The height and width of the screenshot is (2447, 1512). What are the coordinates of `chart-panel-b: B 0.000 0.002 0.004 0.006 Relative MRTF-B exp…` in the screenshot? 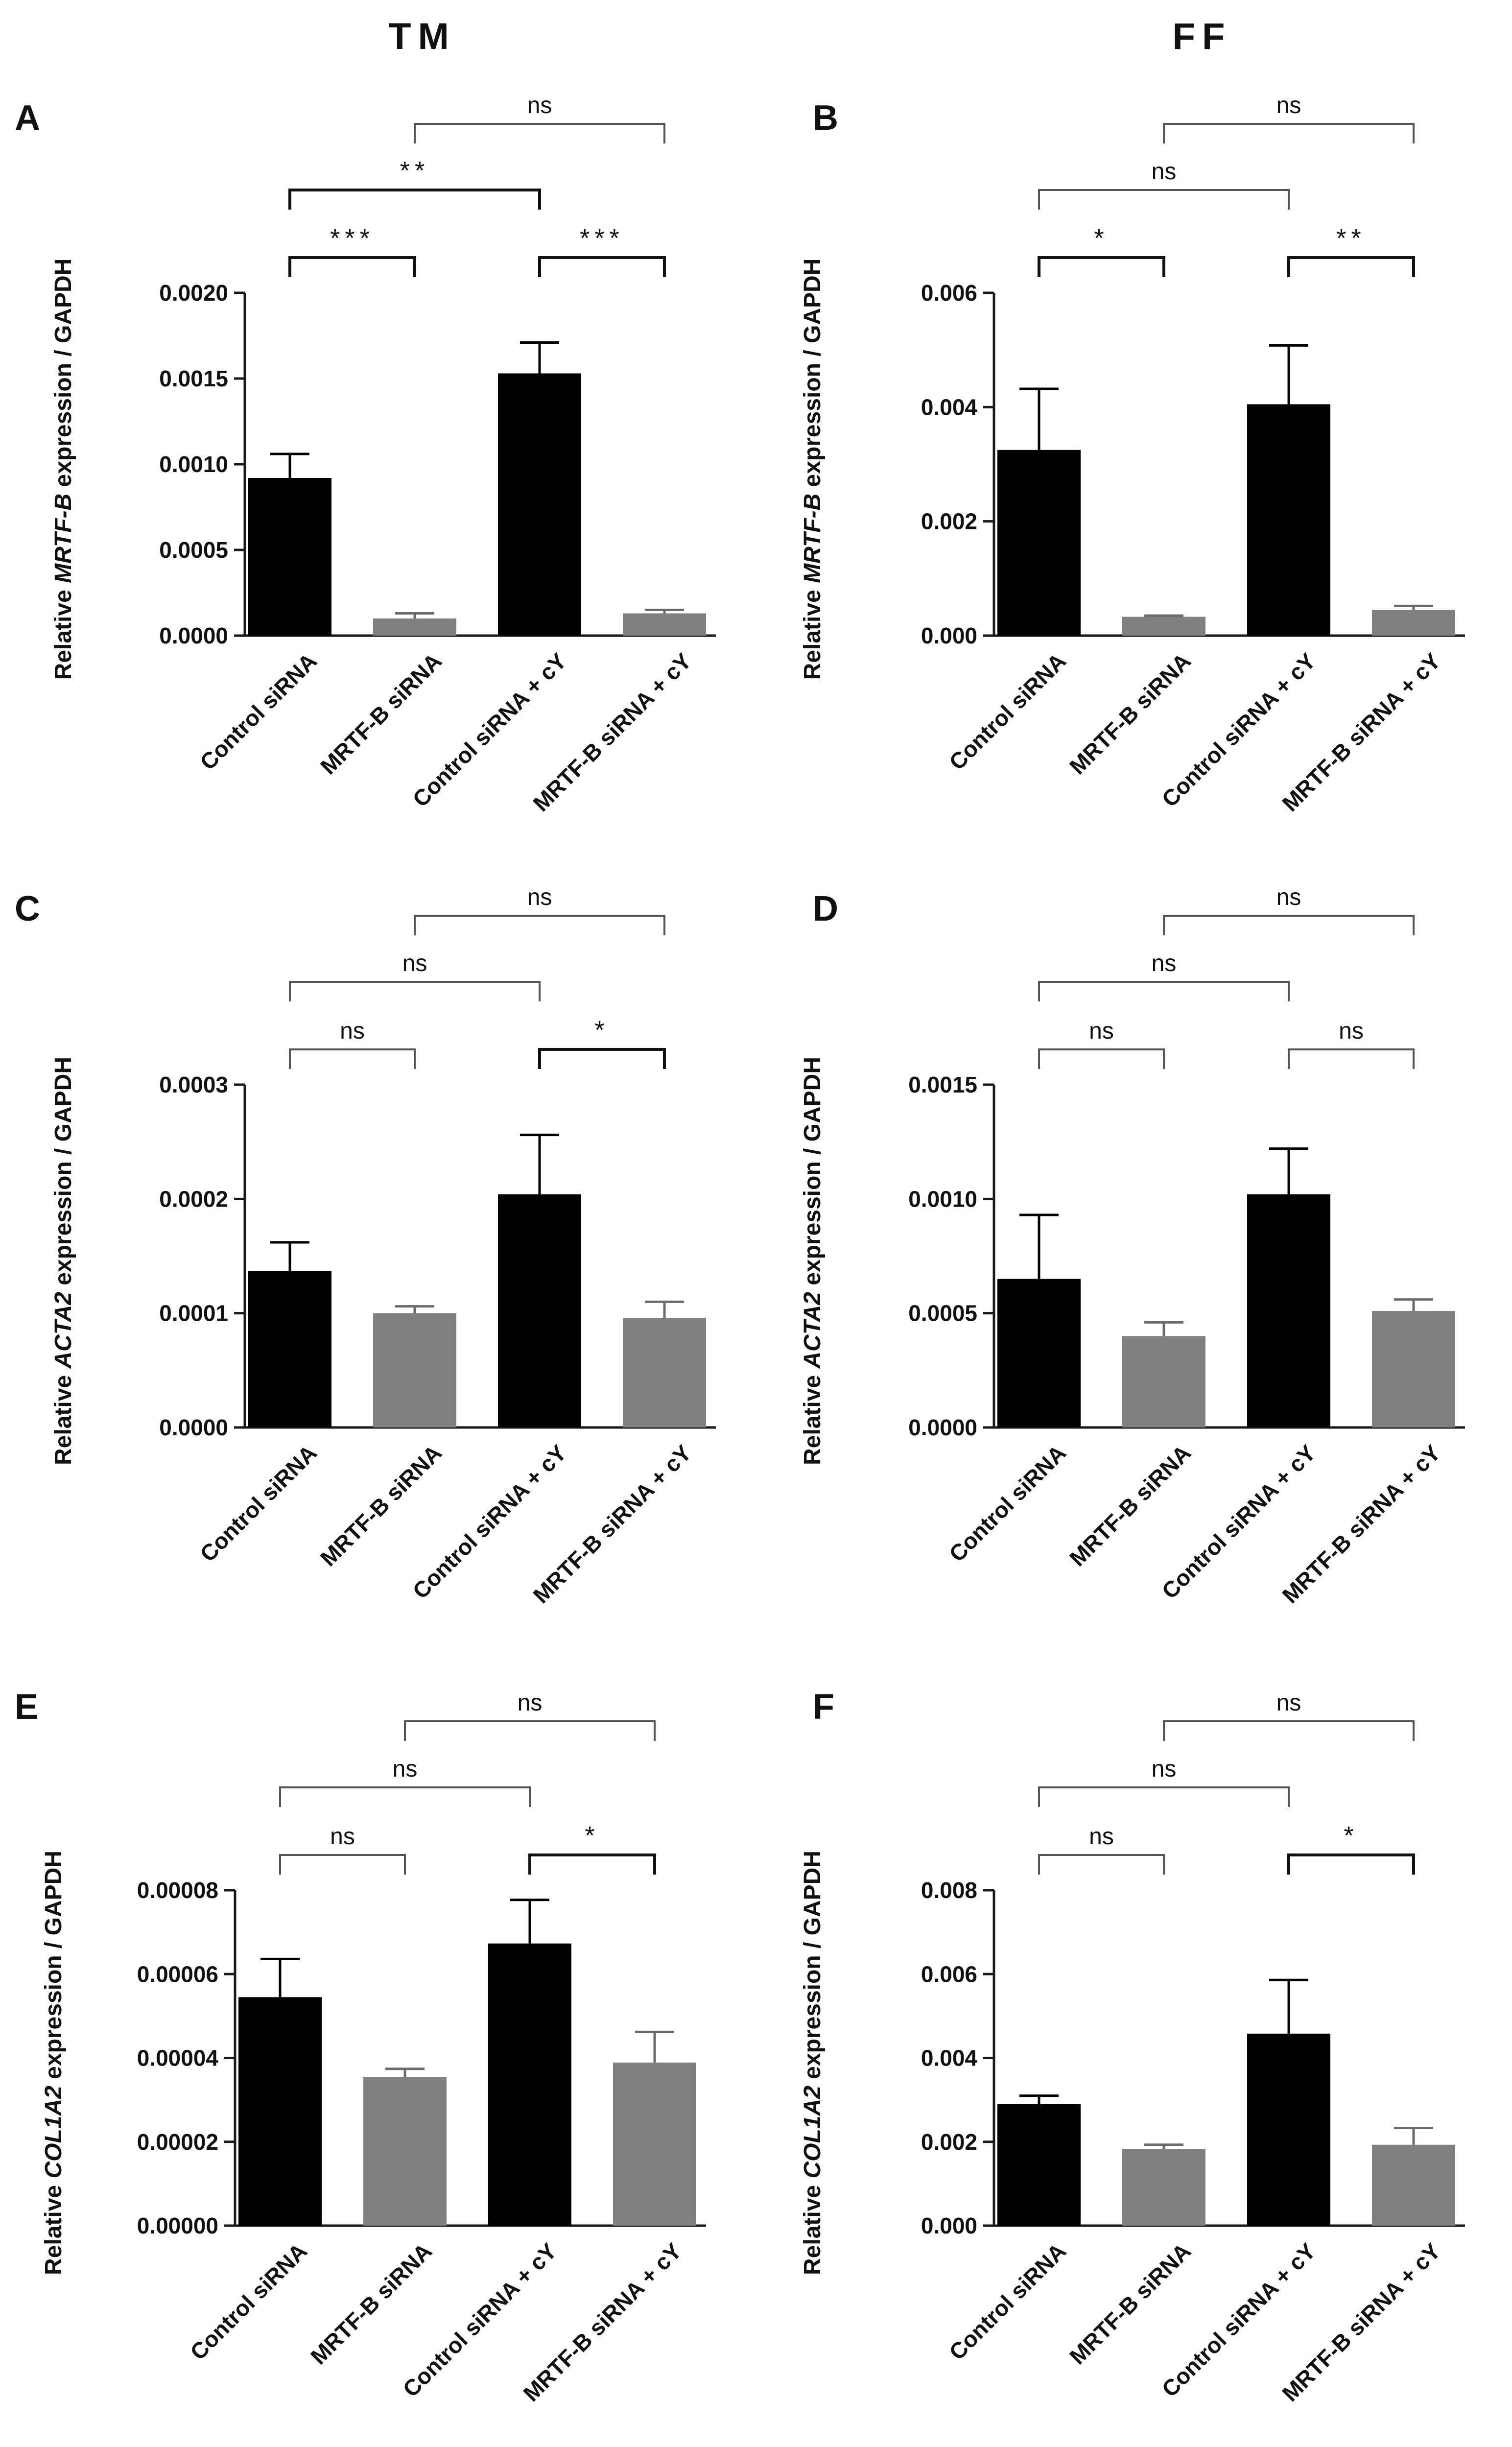 It's located at (1132, 454).